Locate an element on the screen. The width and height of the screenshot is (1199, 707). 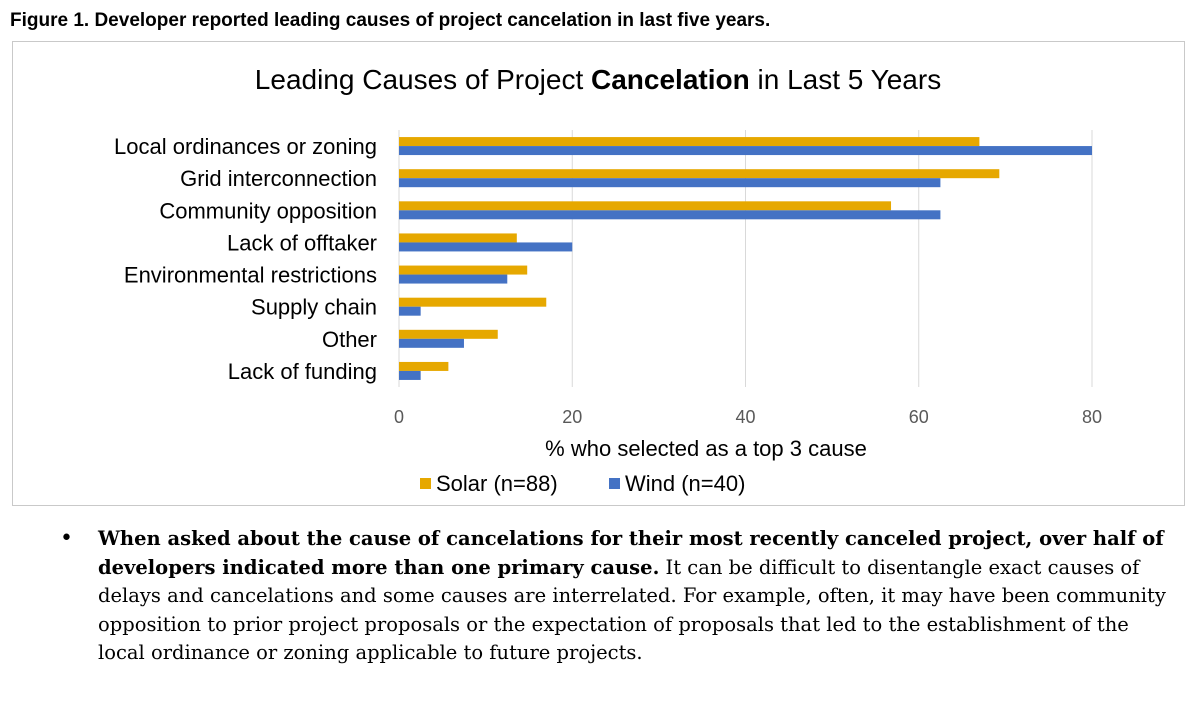
x-tick-label: 80 is located at coordinates (1092, 417).